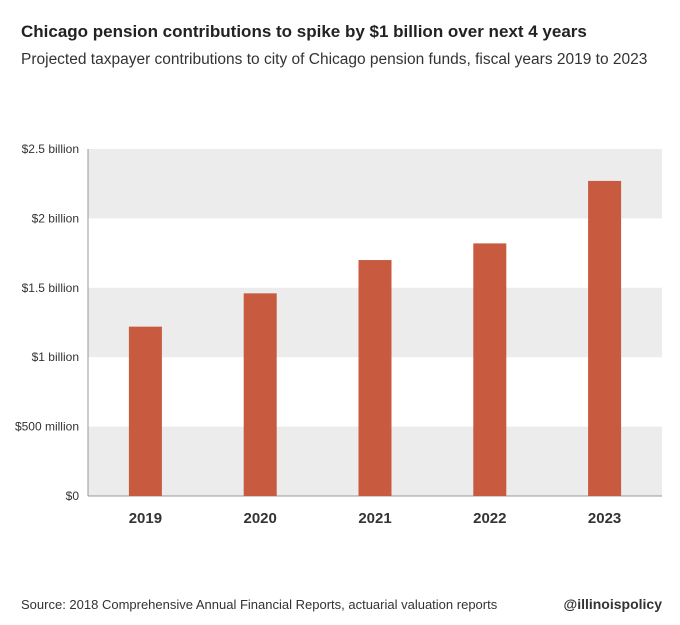 The height and width of the screenshot is (625, 680). Describe the element at coordinates (260, 518) in the screenshot. I see `x-tick-label: 2020` at that location.